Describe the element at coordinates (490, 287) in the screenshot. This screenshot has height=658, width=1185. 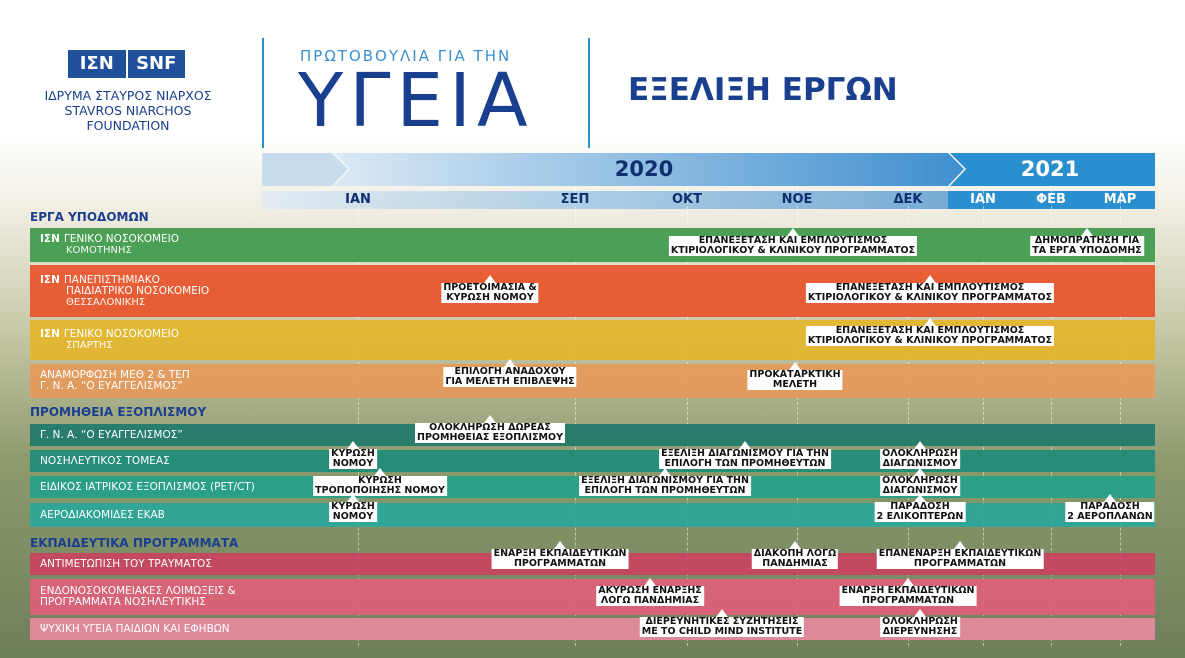
I see `milestone-line: ΠΡΟΕΤΟΙΜΑΣΙΑ &` at that location.